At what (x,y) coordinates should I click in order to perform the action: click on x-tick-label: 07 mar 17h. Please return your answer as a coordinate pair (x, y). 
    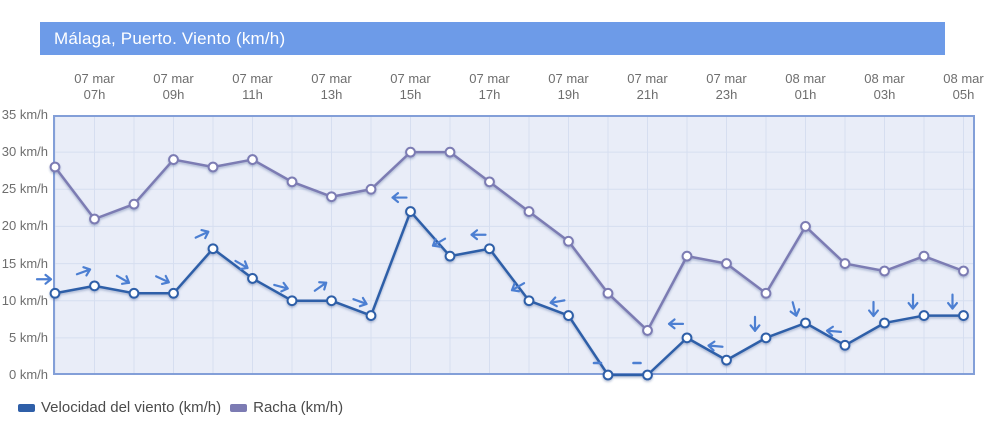
    Looking at the image, I should click on (489, 86).